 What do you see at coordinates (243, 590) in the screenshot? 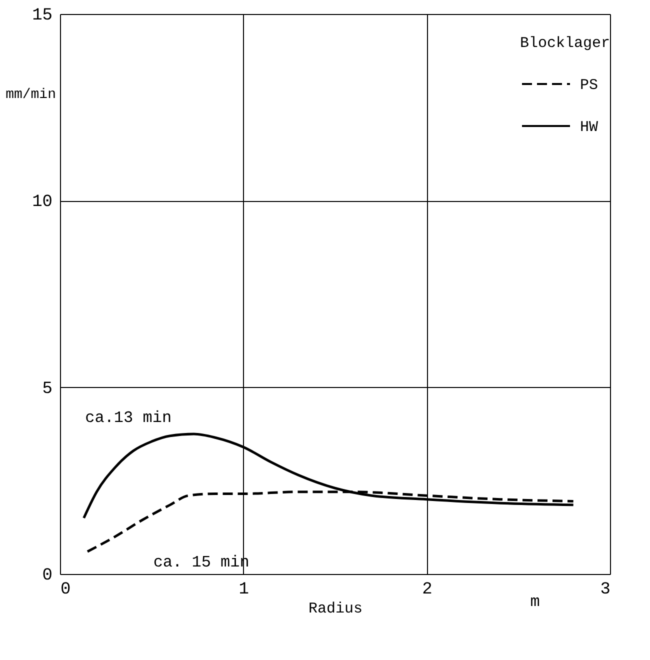
I see `x-tick-label: 1` at bounding box center [243, 590].